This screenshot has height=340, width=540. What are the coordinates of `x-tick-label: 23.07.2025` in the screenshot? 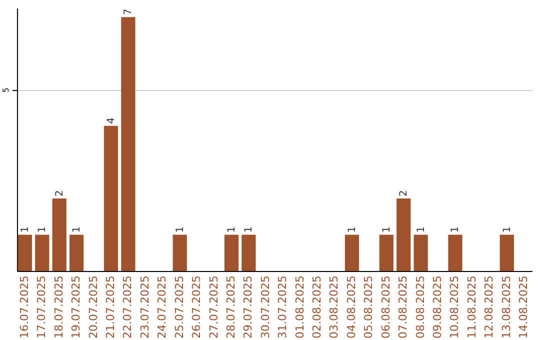 It's located at (145, 307).